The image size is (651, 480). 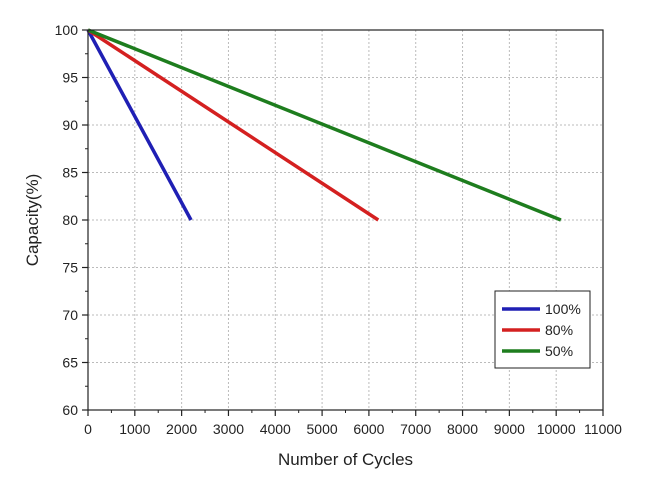 What do you see at coordinates (462, 429) in the screenshot?
I see `x-tick-label: 8000` at bounding box center [462, 429].